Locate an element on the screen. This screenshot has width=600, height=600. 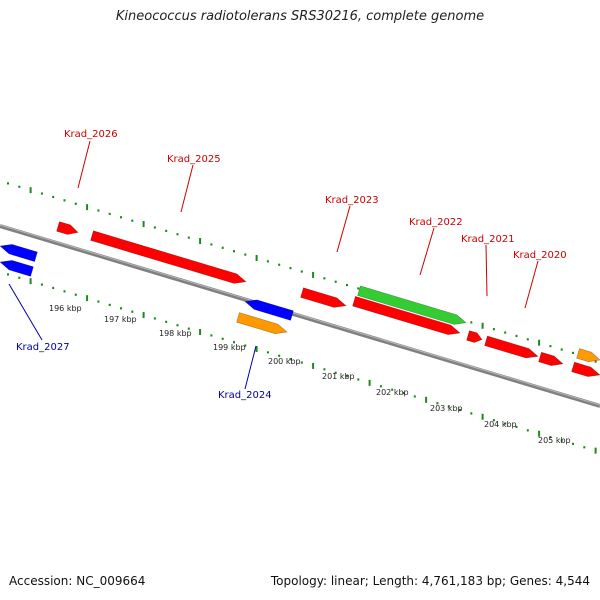
krad-2024-callout-line is located at coordinates (250, 367).